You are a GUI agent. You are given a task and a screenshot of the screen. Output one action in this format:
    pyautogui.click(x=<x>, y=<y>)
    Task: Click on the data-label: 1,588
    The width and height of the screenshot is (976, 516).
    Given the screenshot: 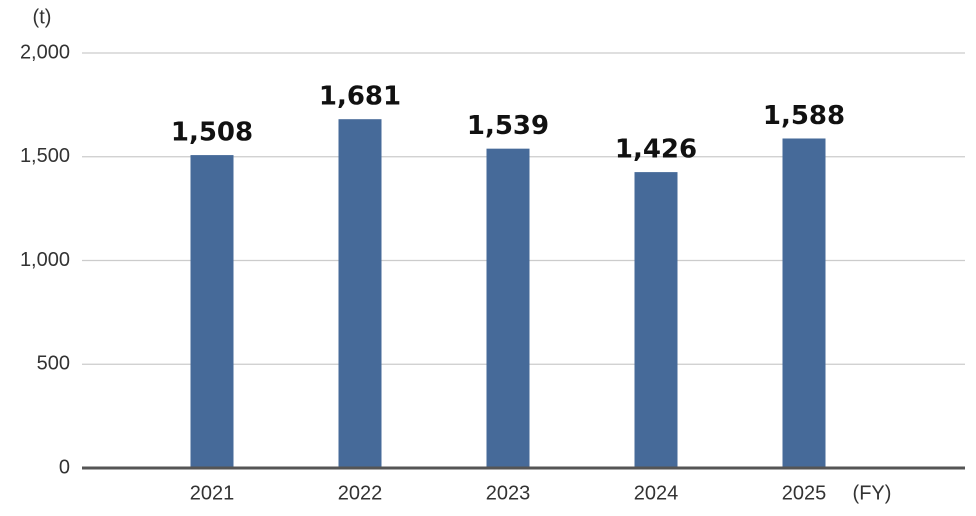 What is the action you would take?
    pyautogui.click(x=804, y=116)
    